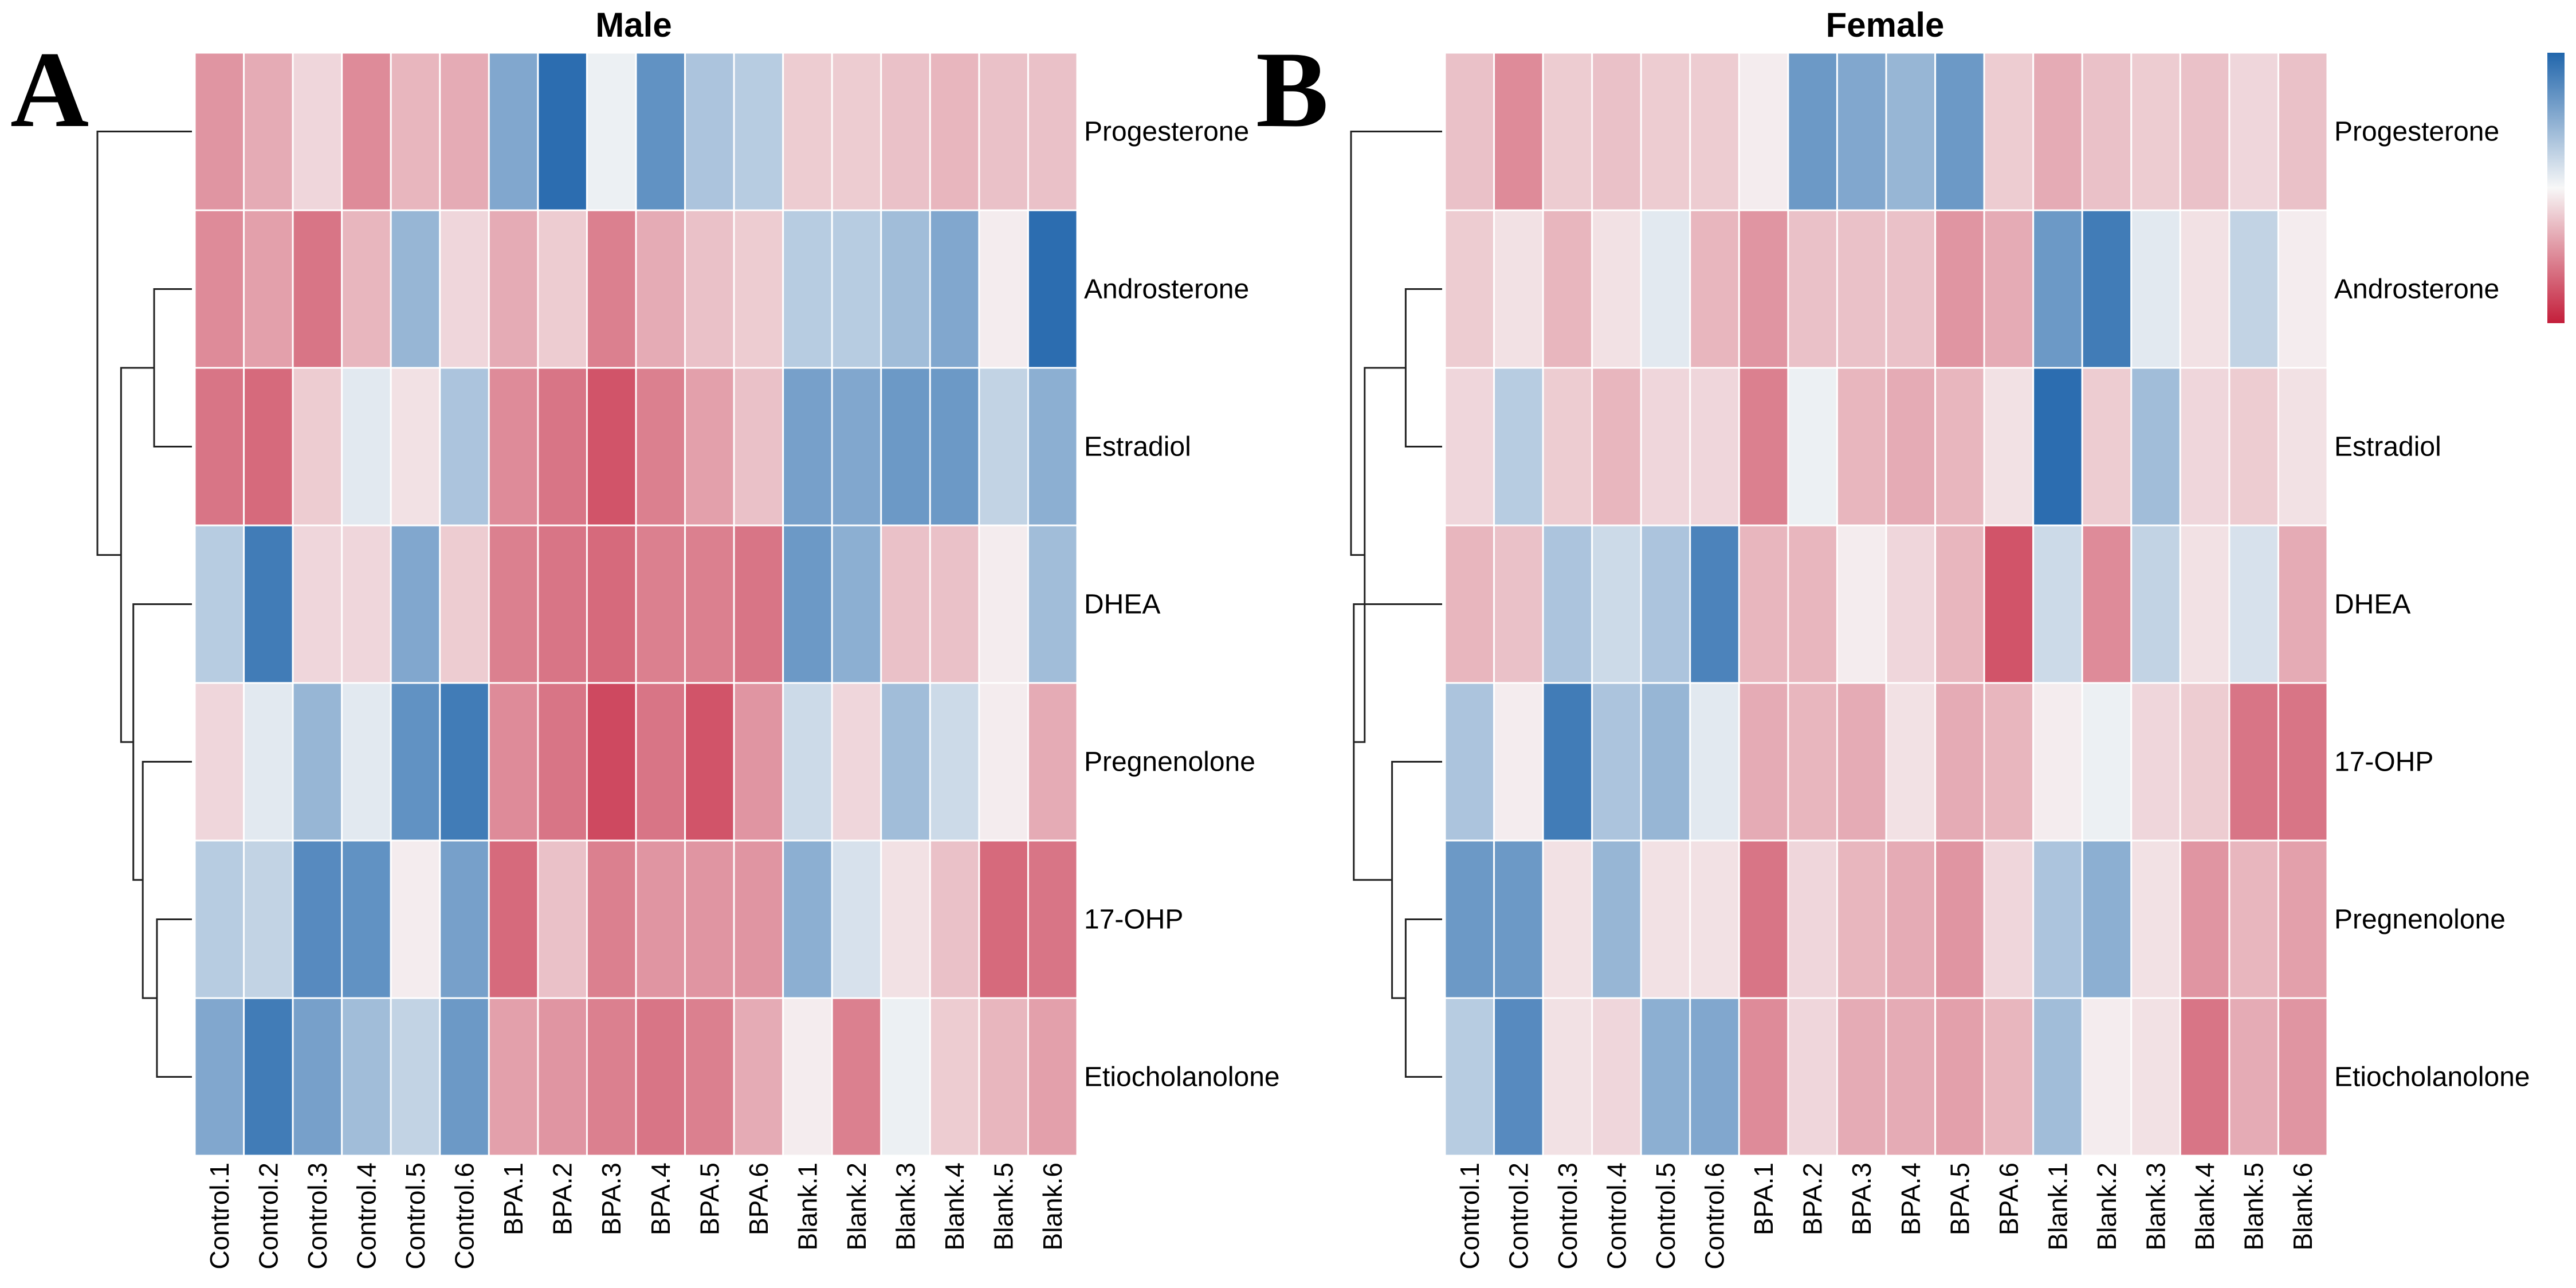 This screenshot has width=2576, height=1288. Describe the element at coordinates (2416, 132) in the screenshot. I see `row-label: Progesterone` at that location.